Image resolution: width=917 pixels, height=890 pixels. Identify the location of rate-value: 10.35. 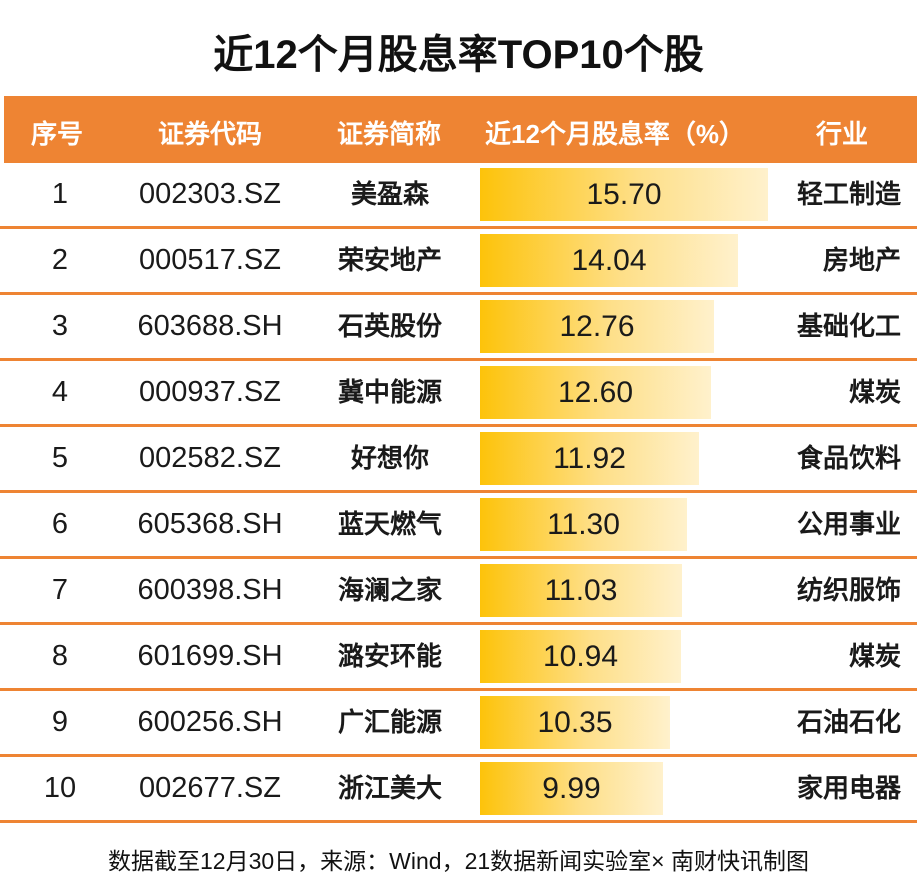
(575, 722).